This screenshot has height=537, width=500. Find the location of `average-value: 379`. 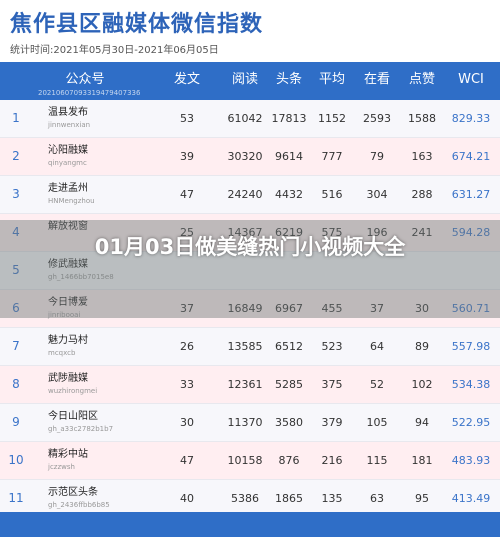

average-value: 379 is located at coordinates (332, 422).